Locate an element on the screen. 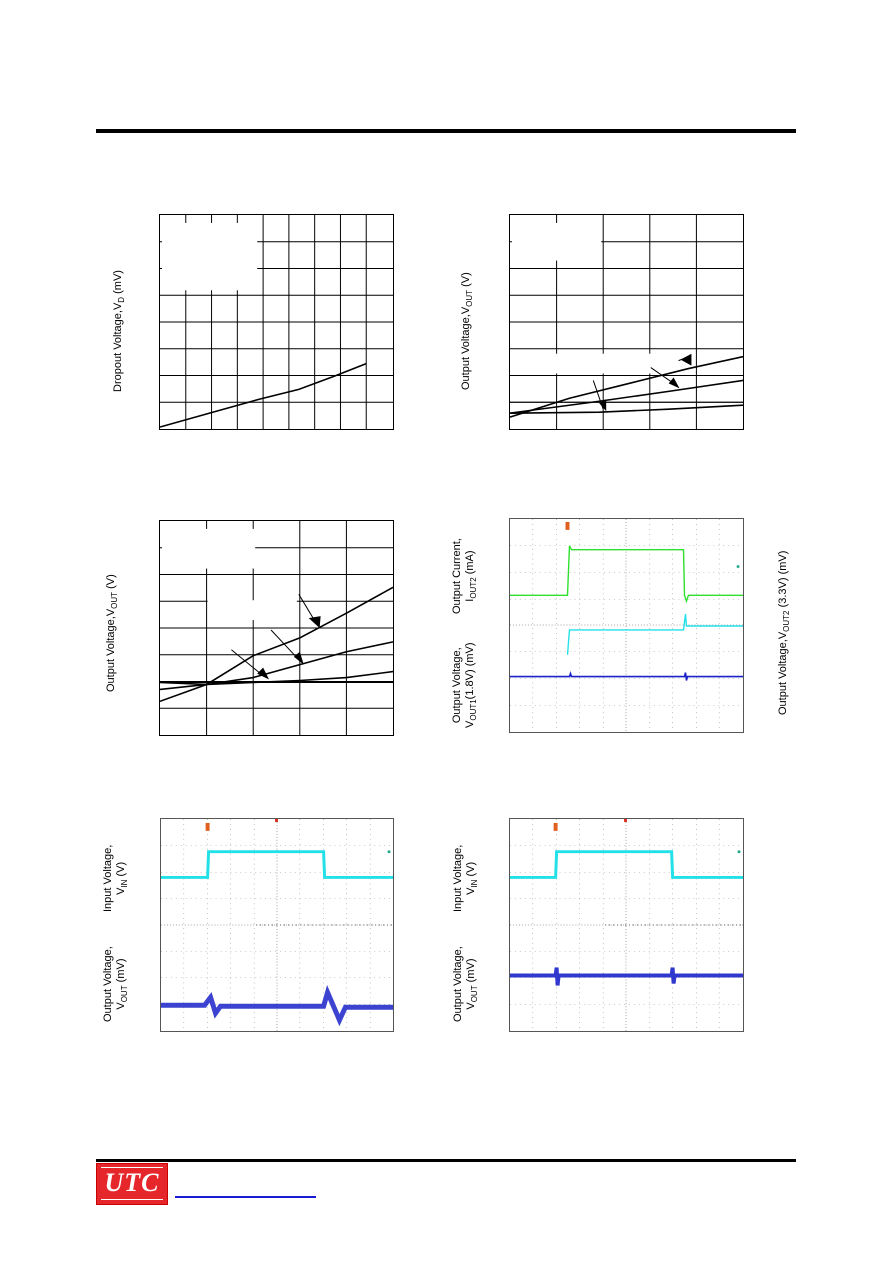 This screenshot has height=1263, width=892. g1-legend-blank is located at coordinates (209, 256).